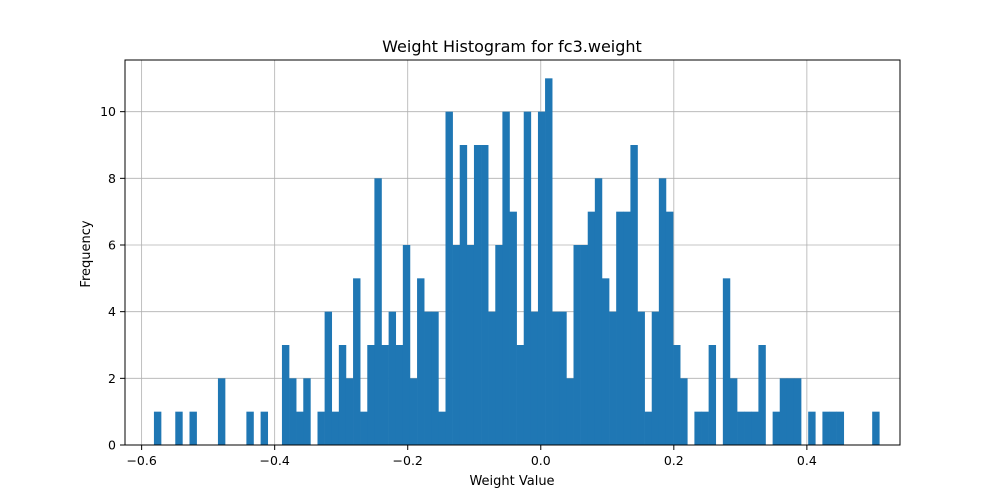  I want to click on y-tick-label: 6, so click(112, 245).